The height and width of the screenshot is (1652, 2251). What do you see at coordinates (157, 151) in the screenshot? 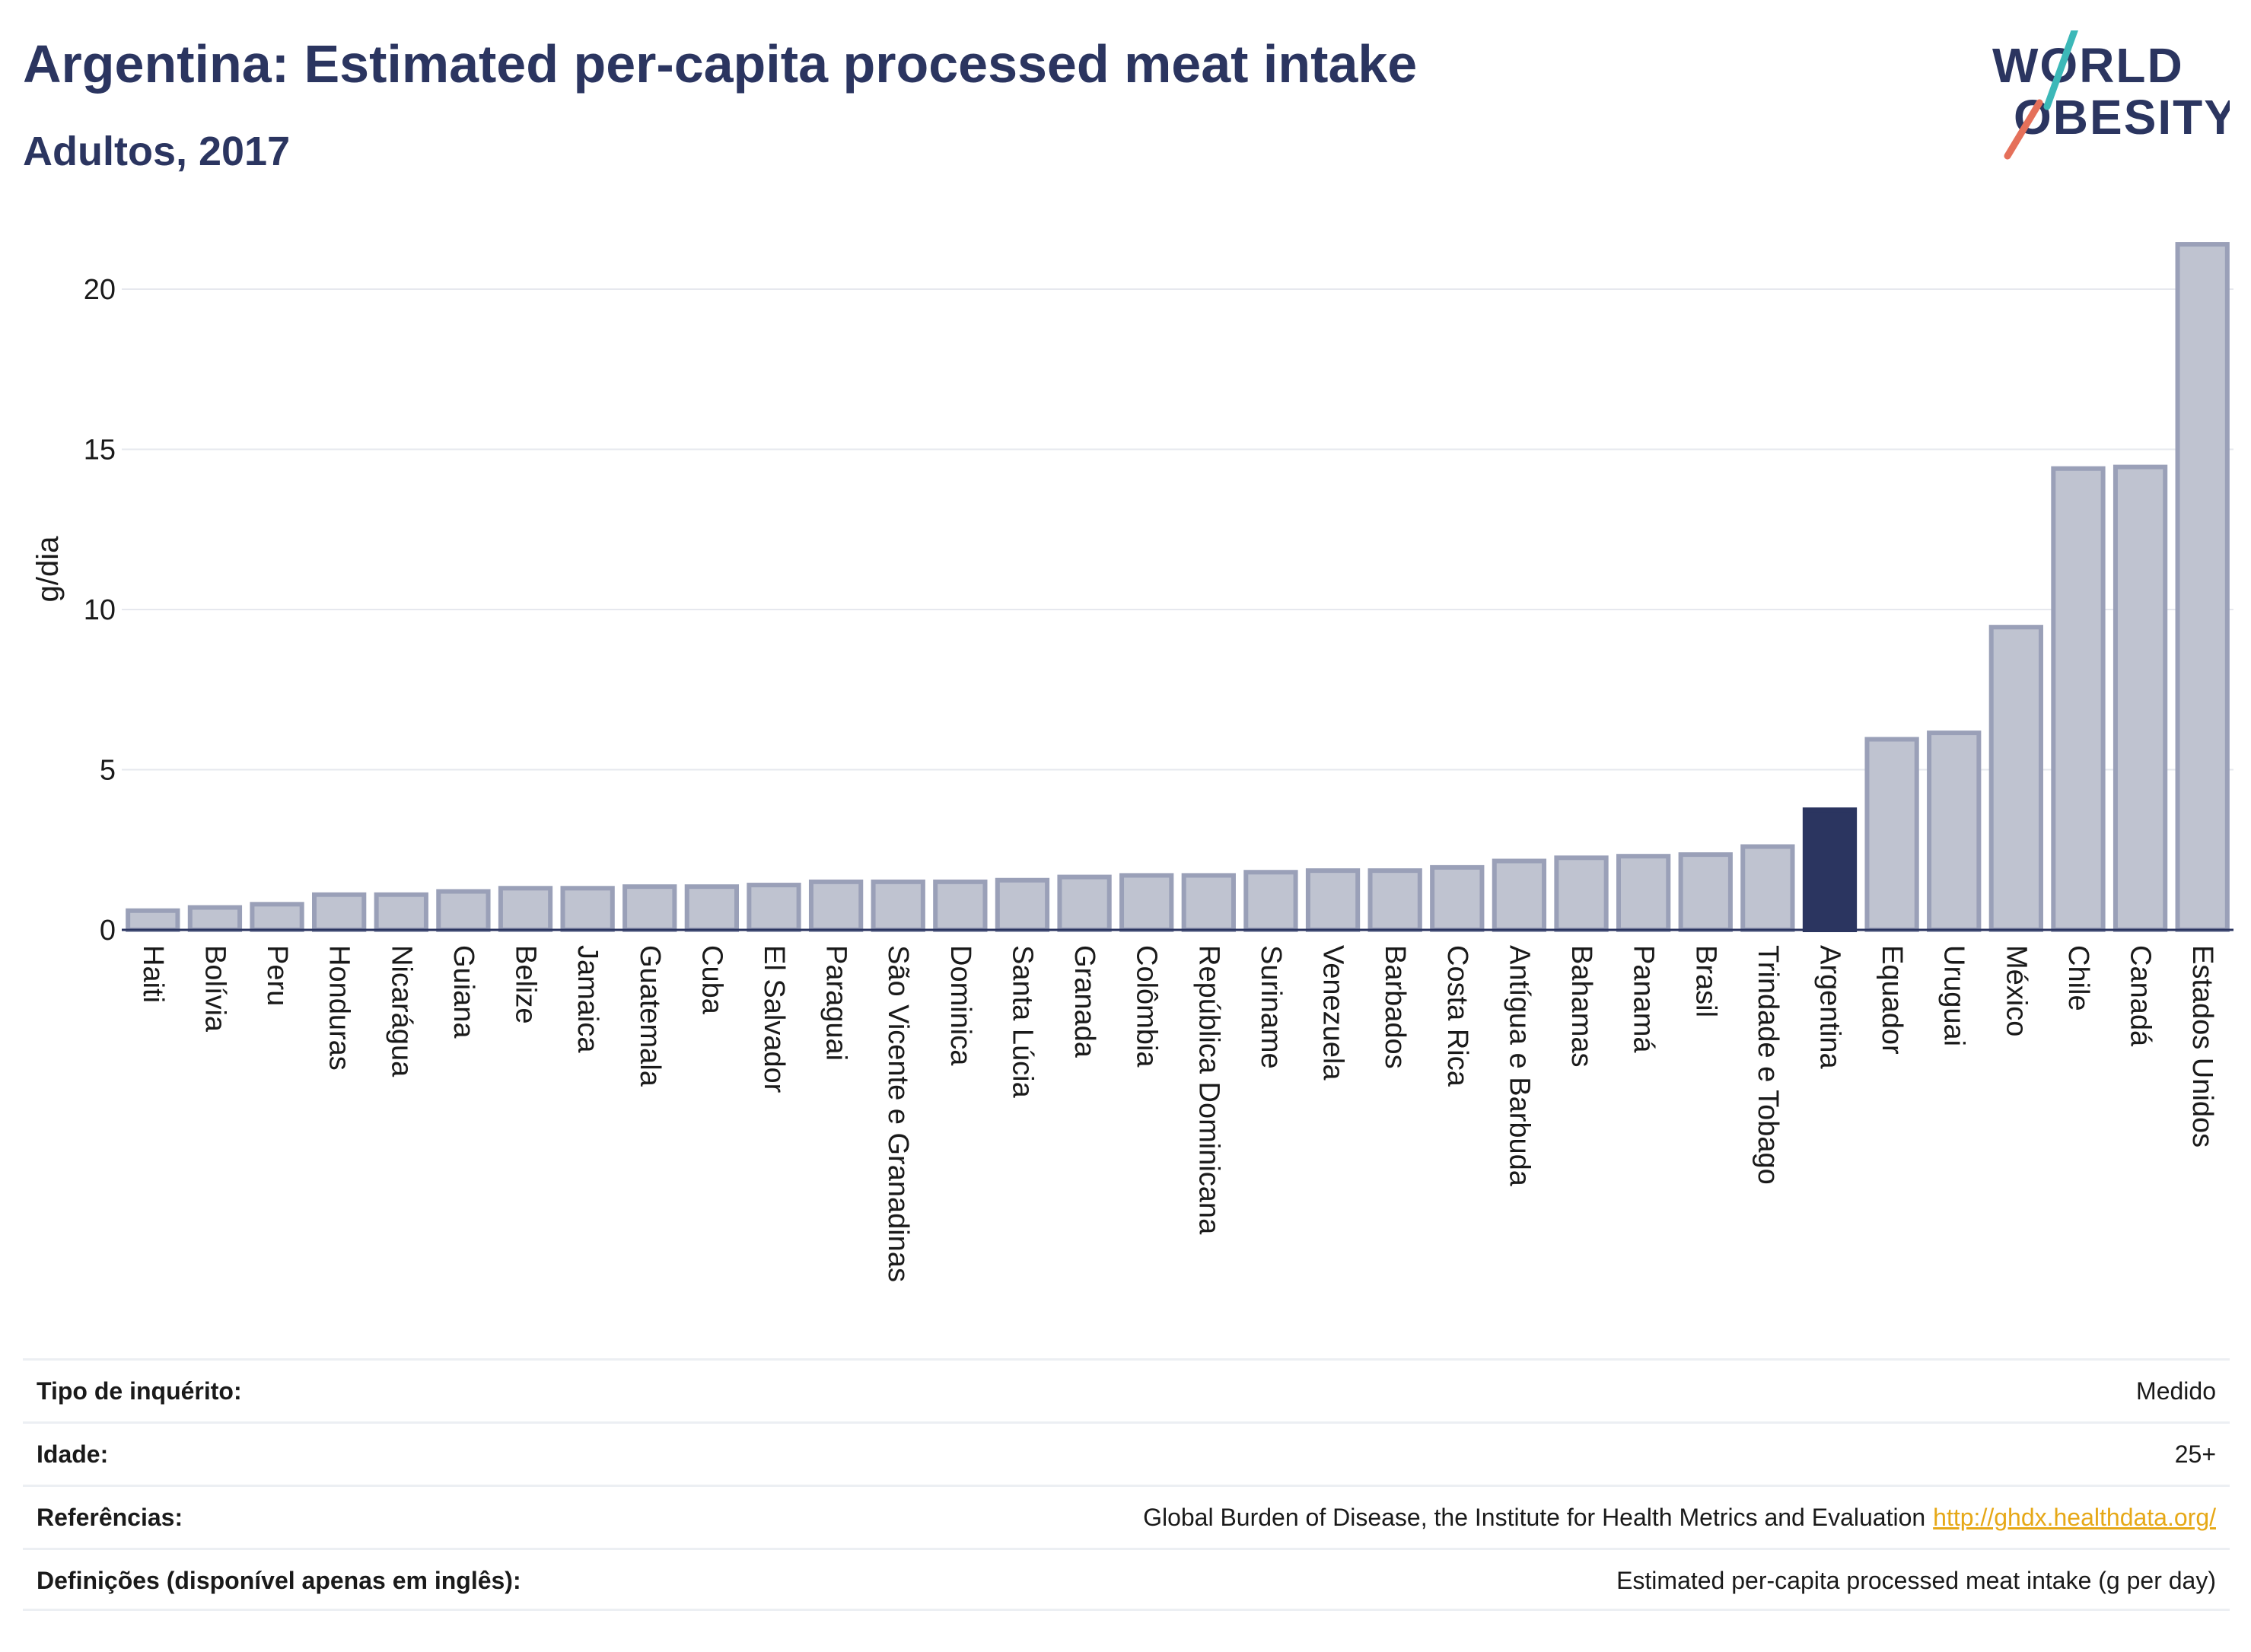
I see `chart-subtitle: Adultos, 2017` at bounding box center [157, 151].